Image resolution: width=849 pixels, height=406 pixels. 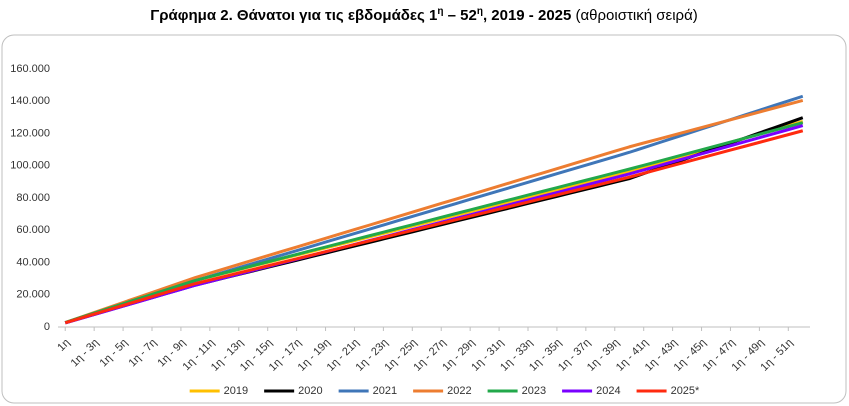 What do you see at coordinates (30, 166) in the screenshot?
I see `y-tick-label: 100.000` at bounding box center [30, 166].